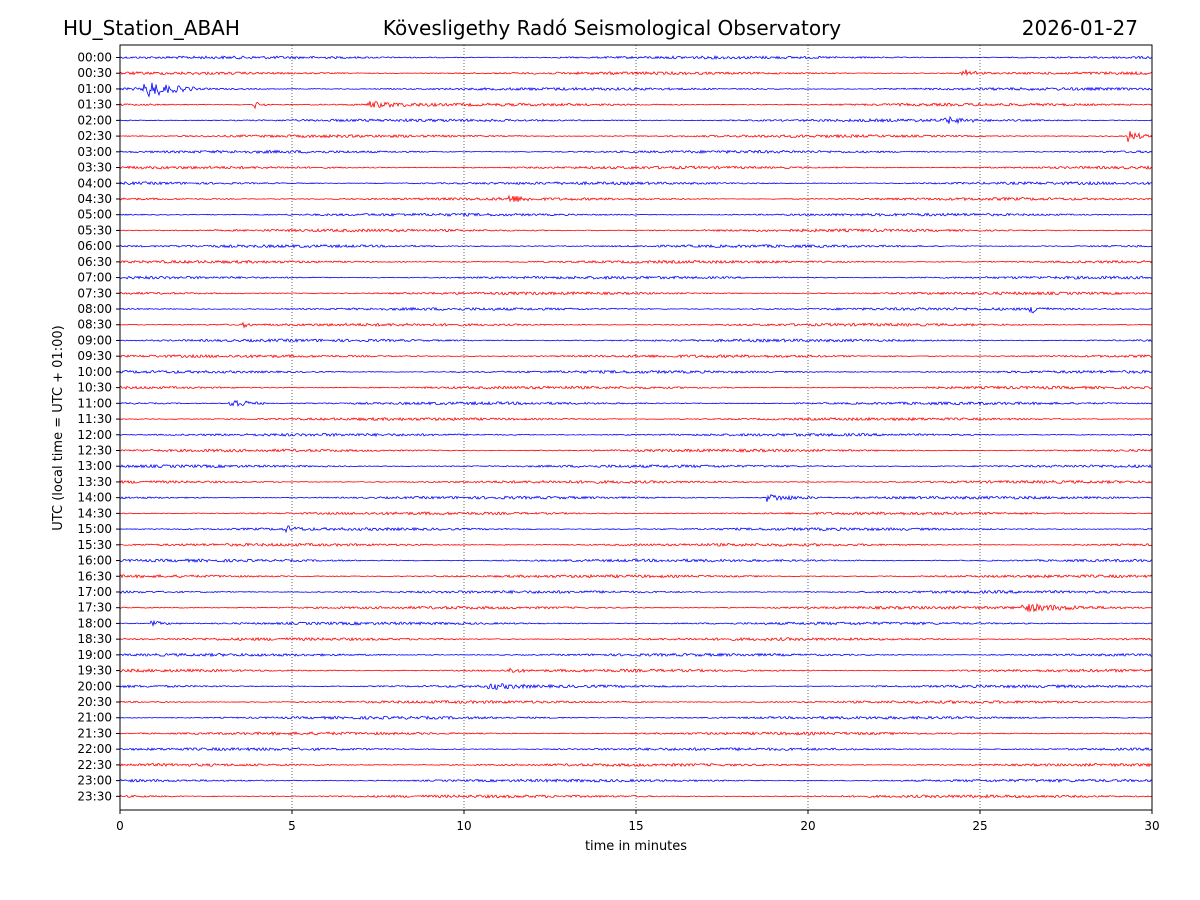 This screenshot has width=1200, height=900. What do you see at coordinates (94, 388) in the screenshot?
I see `y-tick-label: 10:30` at bounding box center [94, 388].